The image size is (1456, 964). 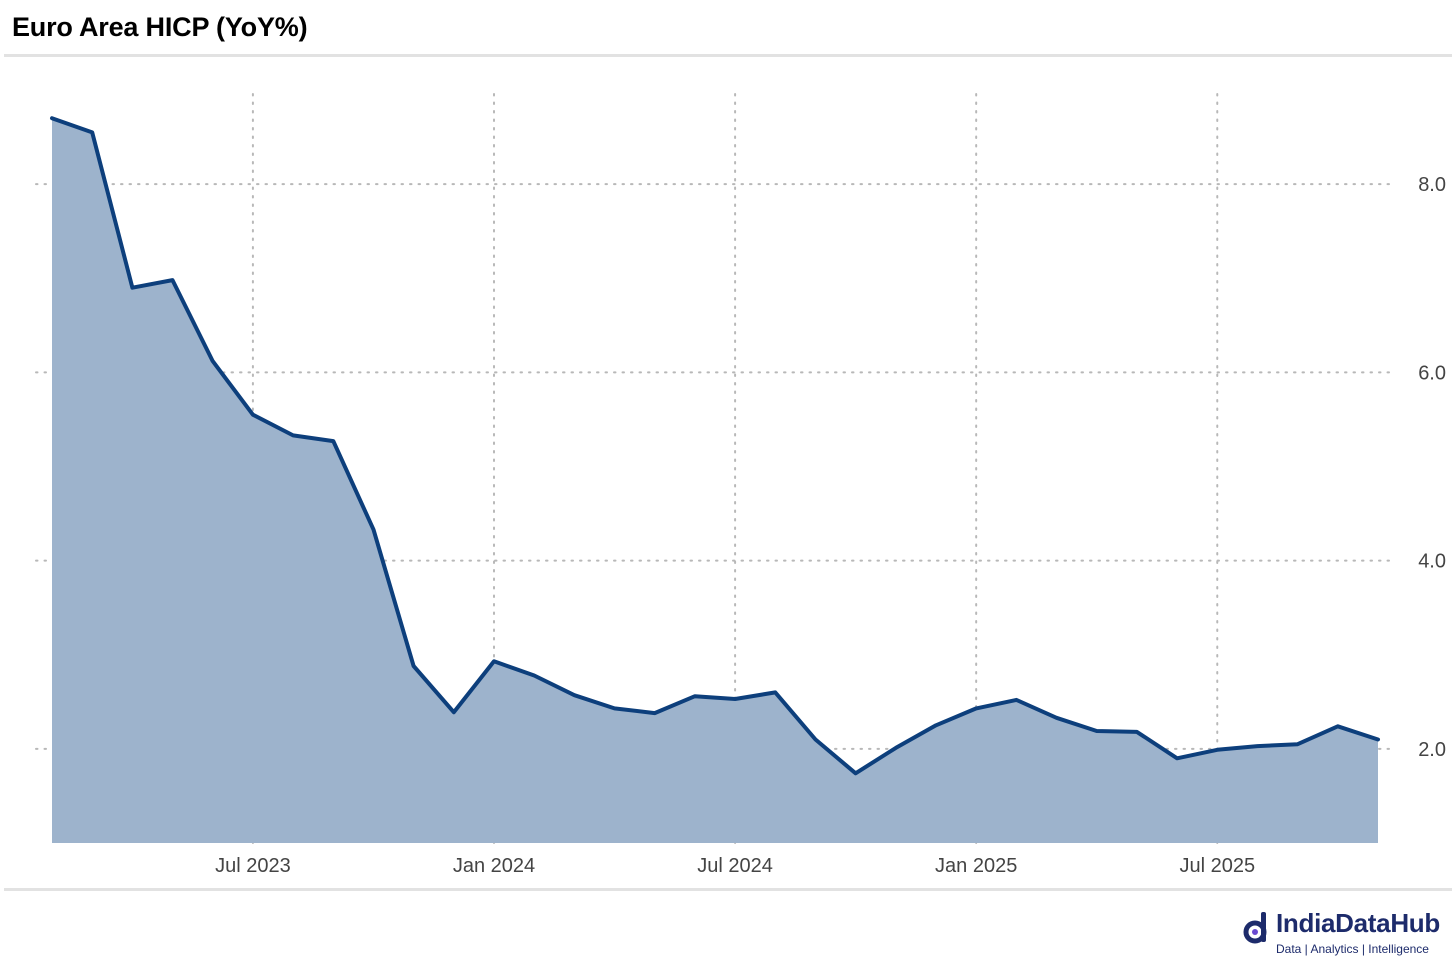 I want to click on x-tick-label-2025-01: Jan 2025, so click(x=976, y=866).